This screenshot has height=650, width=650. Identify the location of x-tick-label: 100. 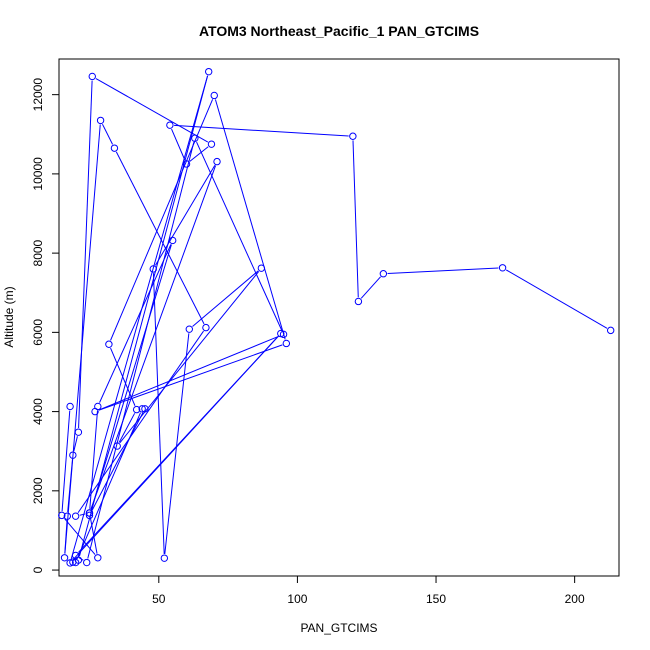
(297, 599).